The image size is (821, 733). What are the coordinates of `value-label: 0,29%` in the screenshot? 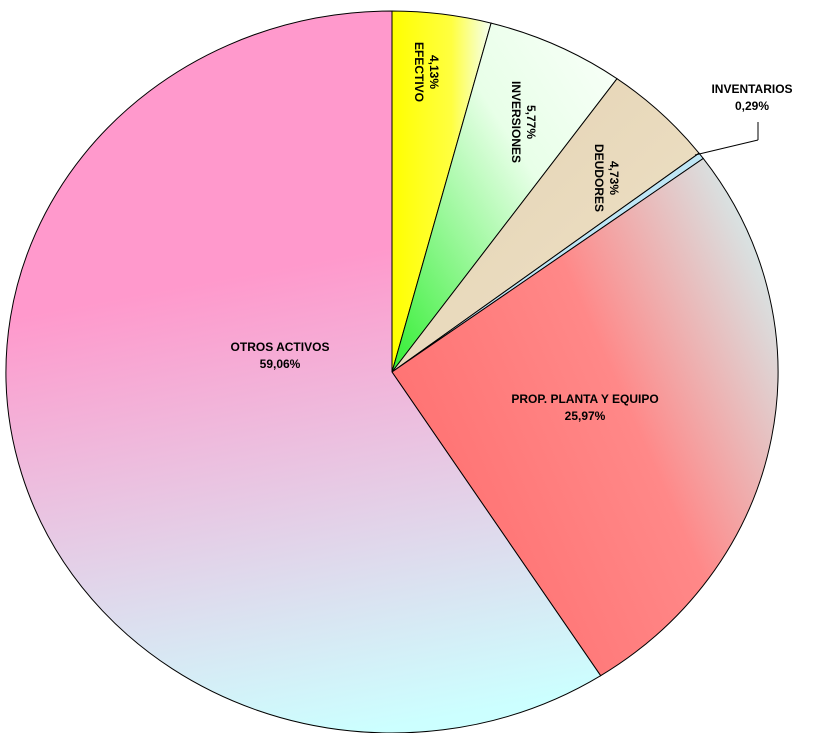 It's located at (752, 106).